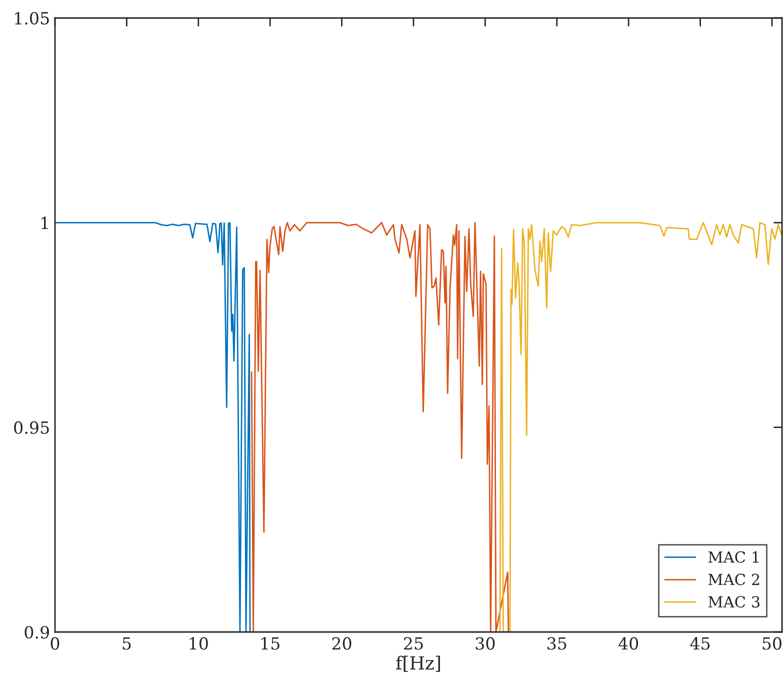 This screenshot has height=688, width=783. What do you see at coordinates (418, 664) in the screenshot?
I see `x-axis-title: f[Hz]` at bounding box center [418, 664].